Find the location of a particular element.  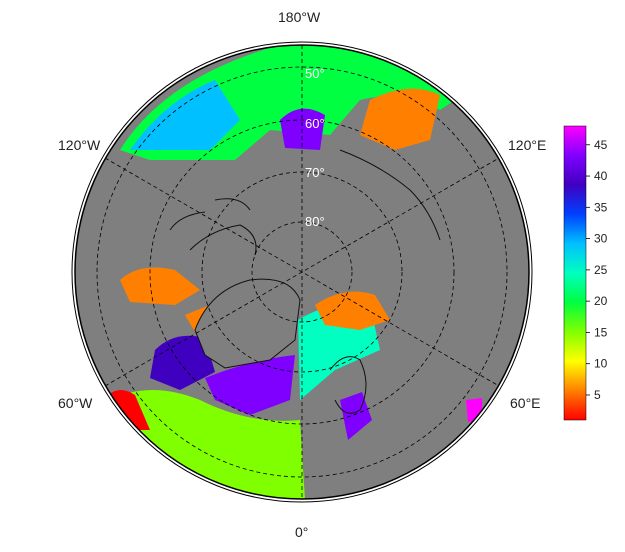

region-kara-sea is located at coordinates (352, 310).